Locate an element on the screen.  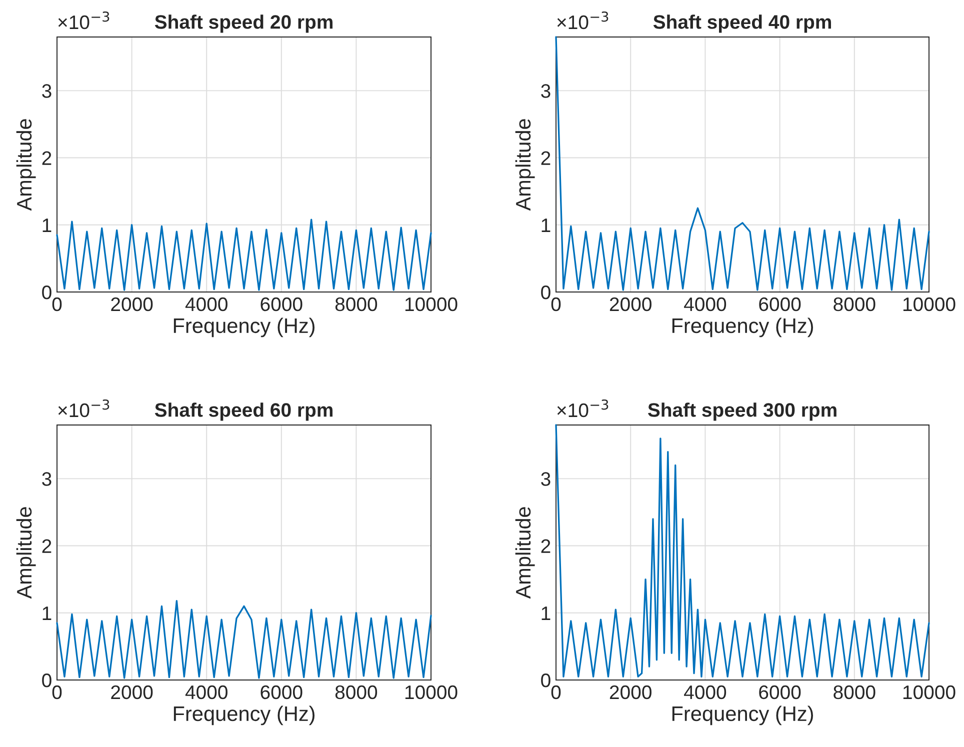
chart-title: Shaft speed 300 rpm is located at coordinates (742, 411).